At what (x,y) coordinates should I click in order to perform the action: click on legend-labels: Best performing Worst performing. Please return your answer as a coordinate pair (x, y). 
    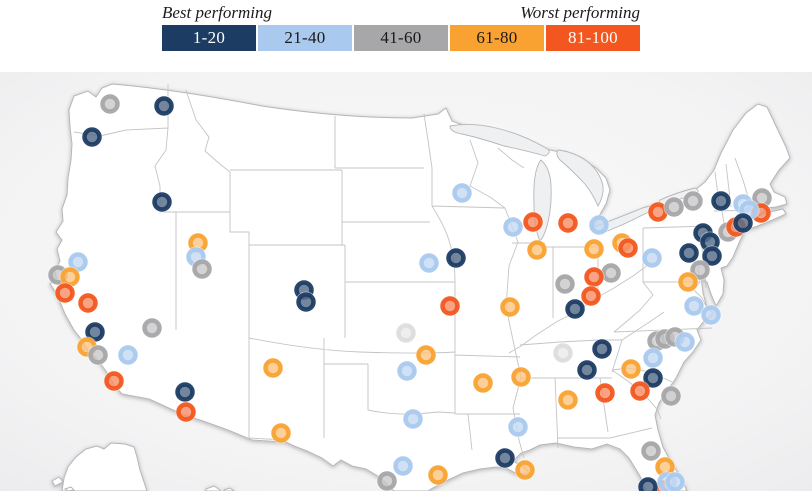
    Looking at the image, I should click on (401, 12).